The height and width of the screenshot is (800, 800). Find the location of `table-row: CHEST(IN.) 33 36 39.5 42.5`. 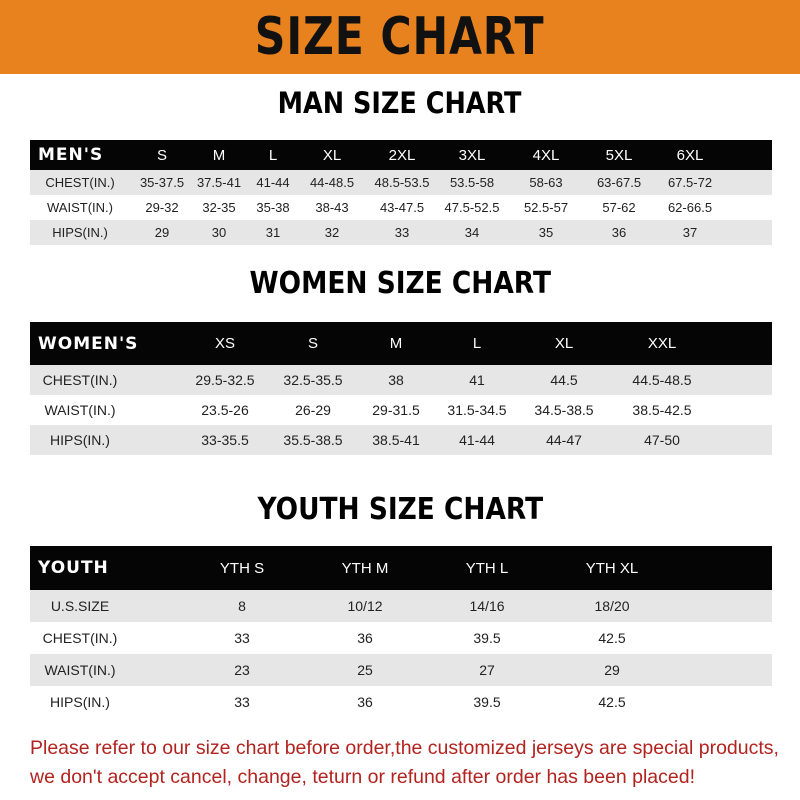

table-row: CHEST(IN.) 33 36 39.5 42.5 is located at coordinates (401, 638).